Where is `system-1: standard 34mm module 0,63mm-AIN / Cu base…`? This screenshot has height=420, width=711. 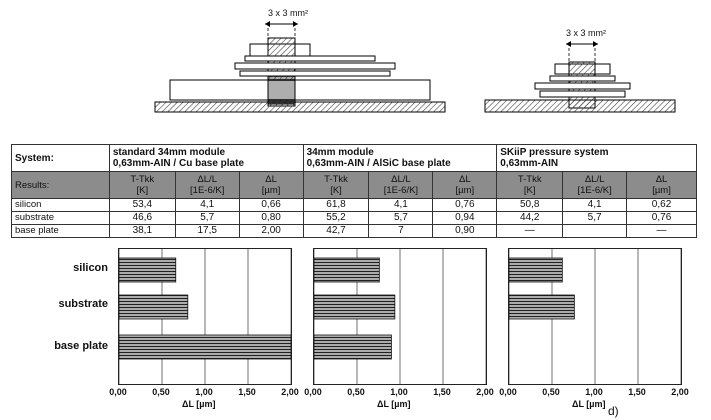
system-1: standard 34mm module 0,63mm-AIN / Cu base… is located at coordinates (206, 158).